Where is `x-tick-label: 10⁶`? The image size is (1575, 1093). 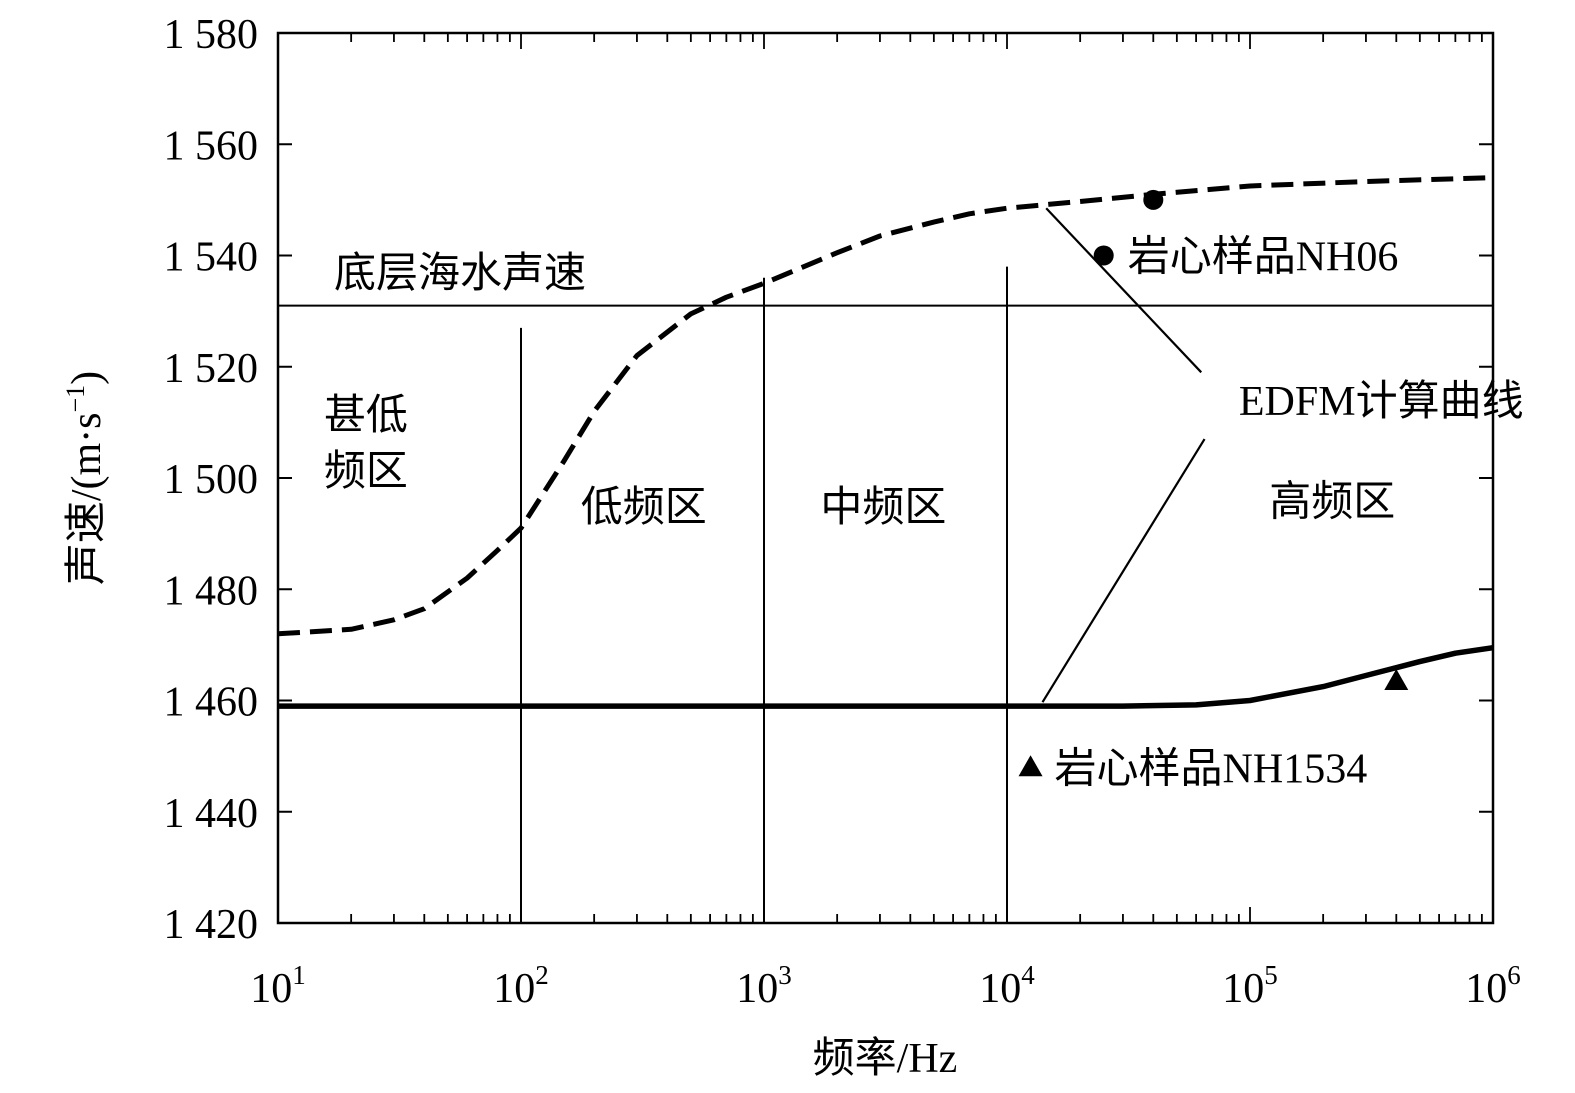
x-tick-label: 10⁶ is located at coordinates (1493, 986).